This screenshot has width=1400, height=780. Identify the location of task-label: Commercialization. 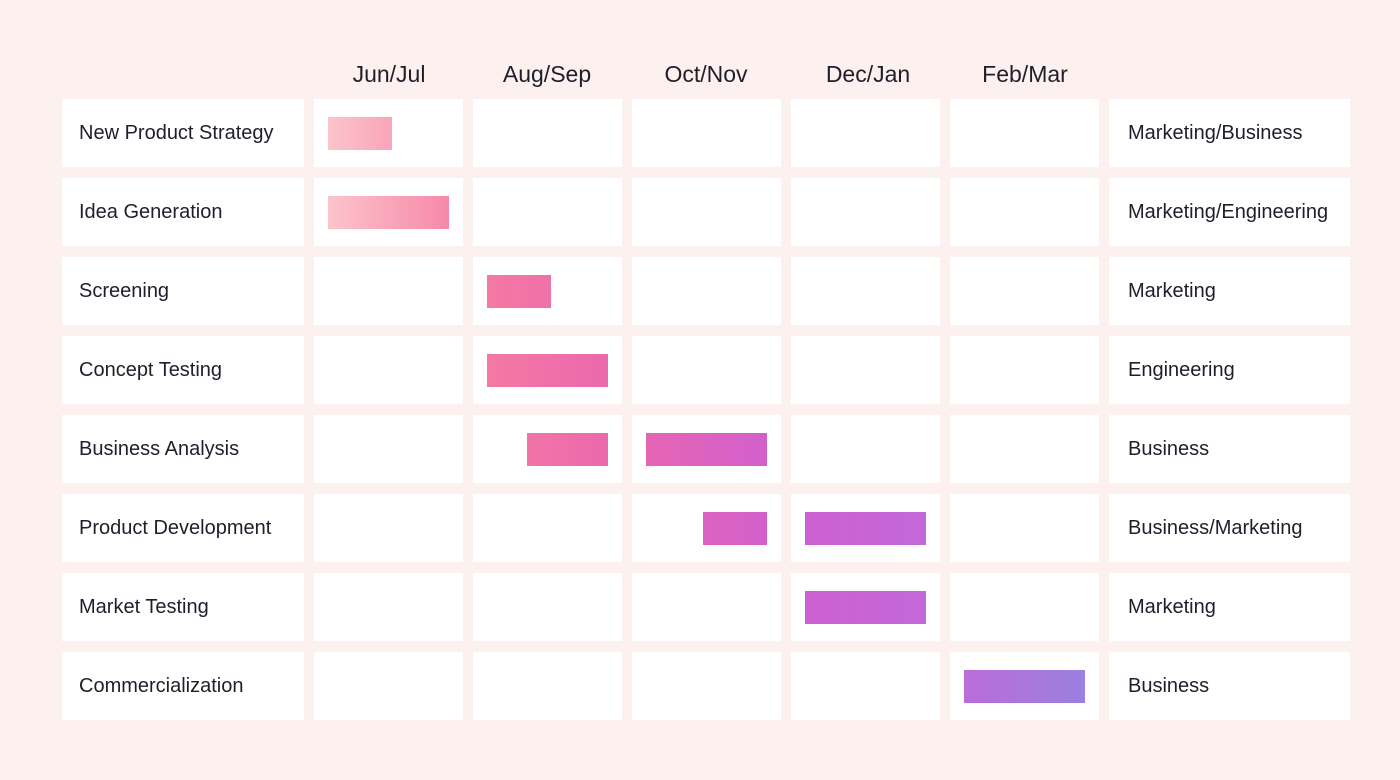
(161, 685).